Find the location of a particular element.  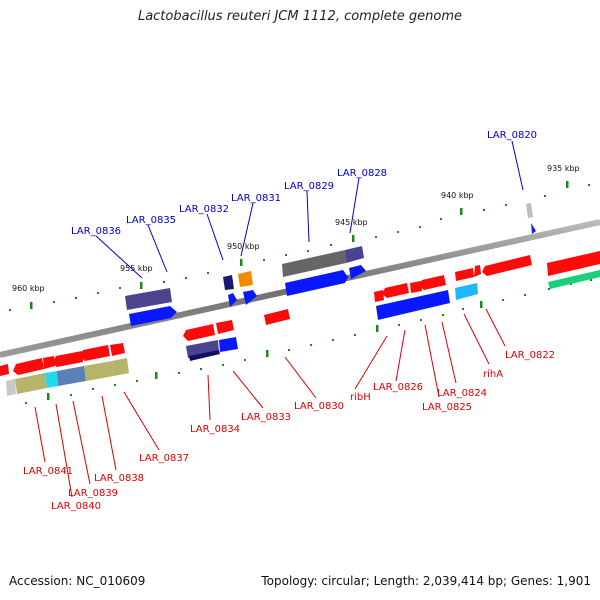

gene-label-lar-0838: LAR_0838 is located at coordinates (119, 478).